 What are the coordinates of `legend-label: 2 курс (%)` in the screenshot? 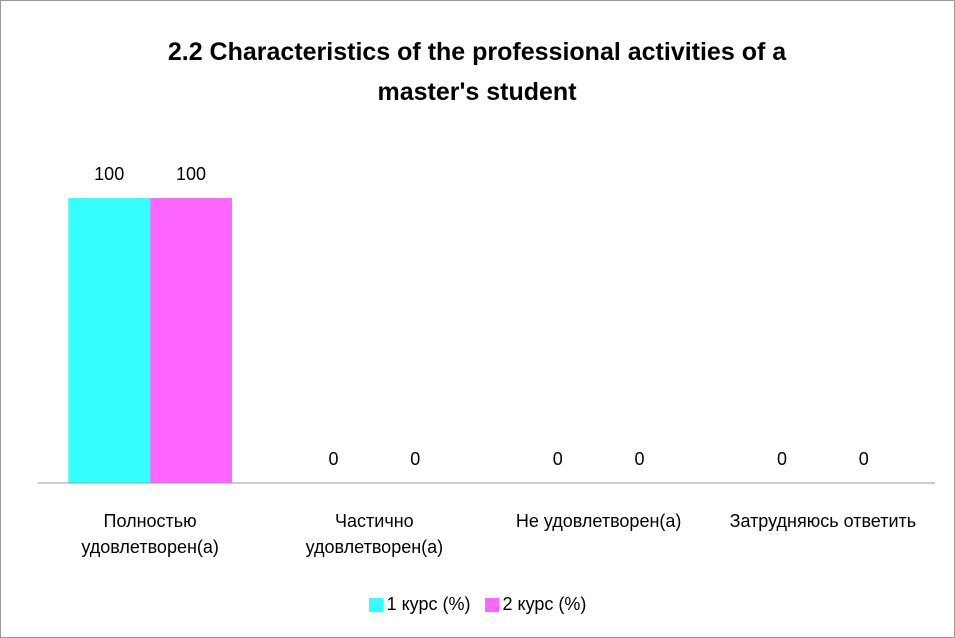 It's located at (544, 604).